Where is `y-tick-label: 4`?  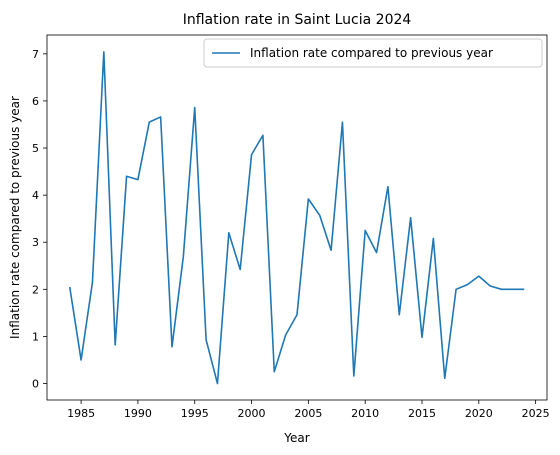 y-tick-label: 4 is located at coordinates (35, 195).